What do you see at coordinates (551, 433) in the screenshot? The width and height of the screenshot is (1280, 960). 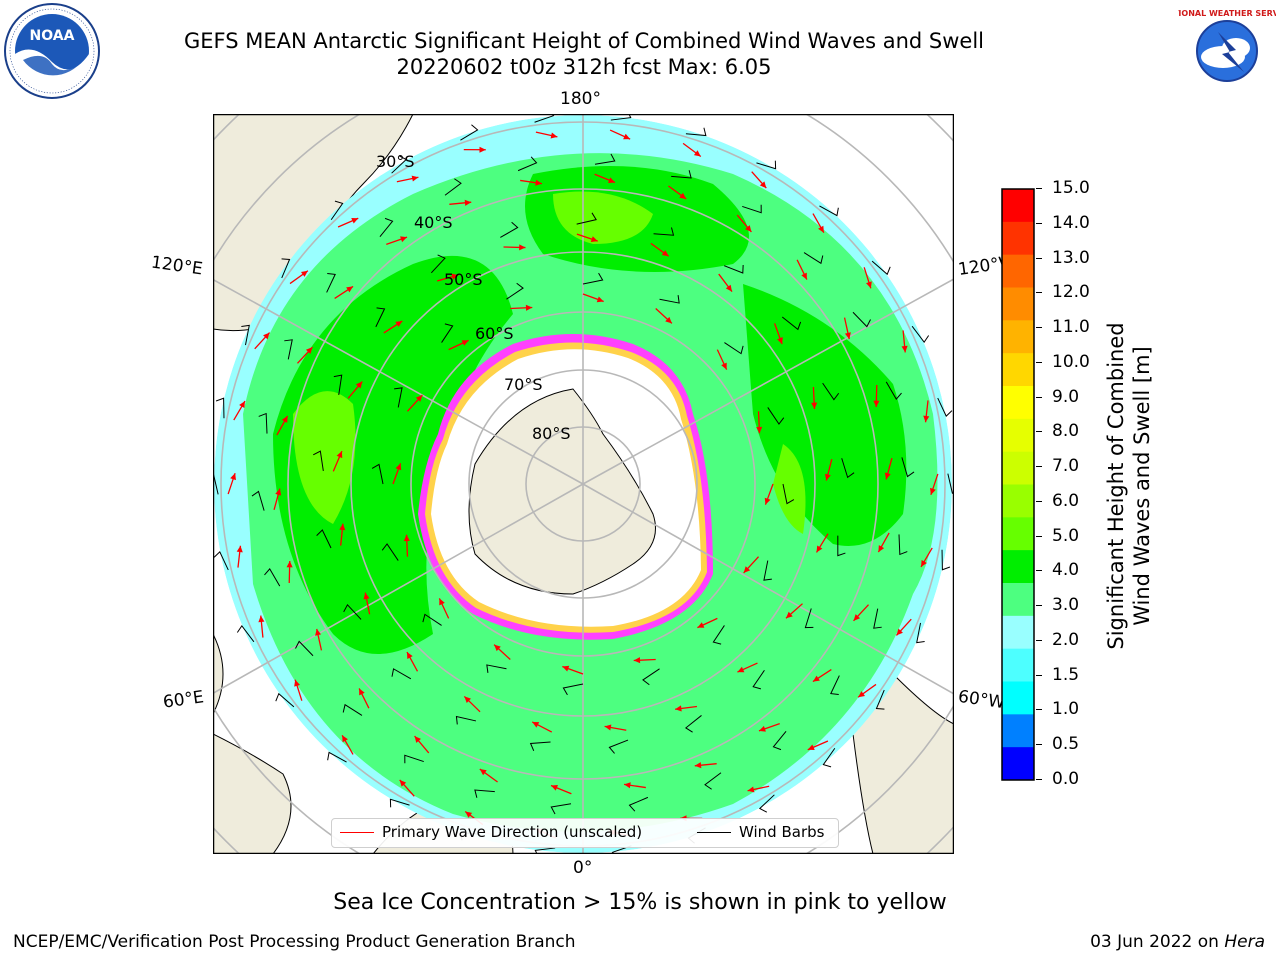 I see `lat-label-80s: 80°S` at bounding box center [551, 433].